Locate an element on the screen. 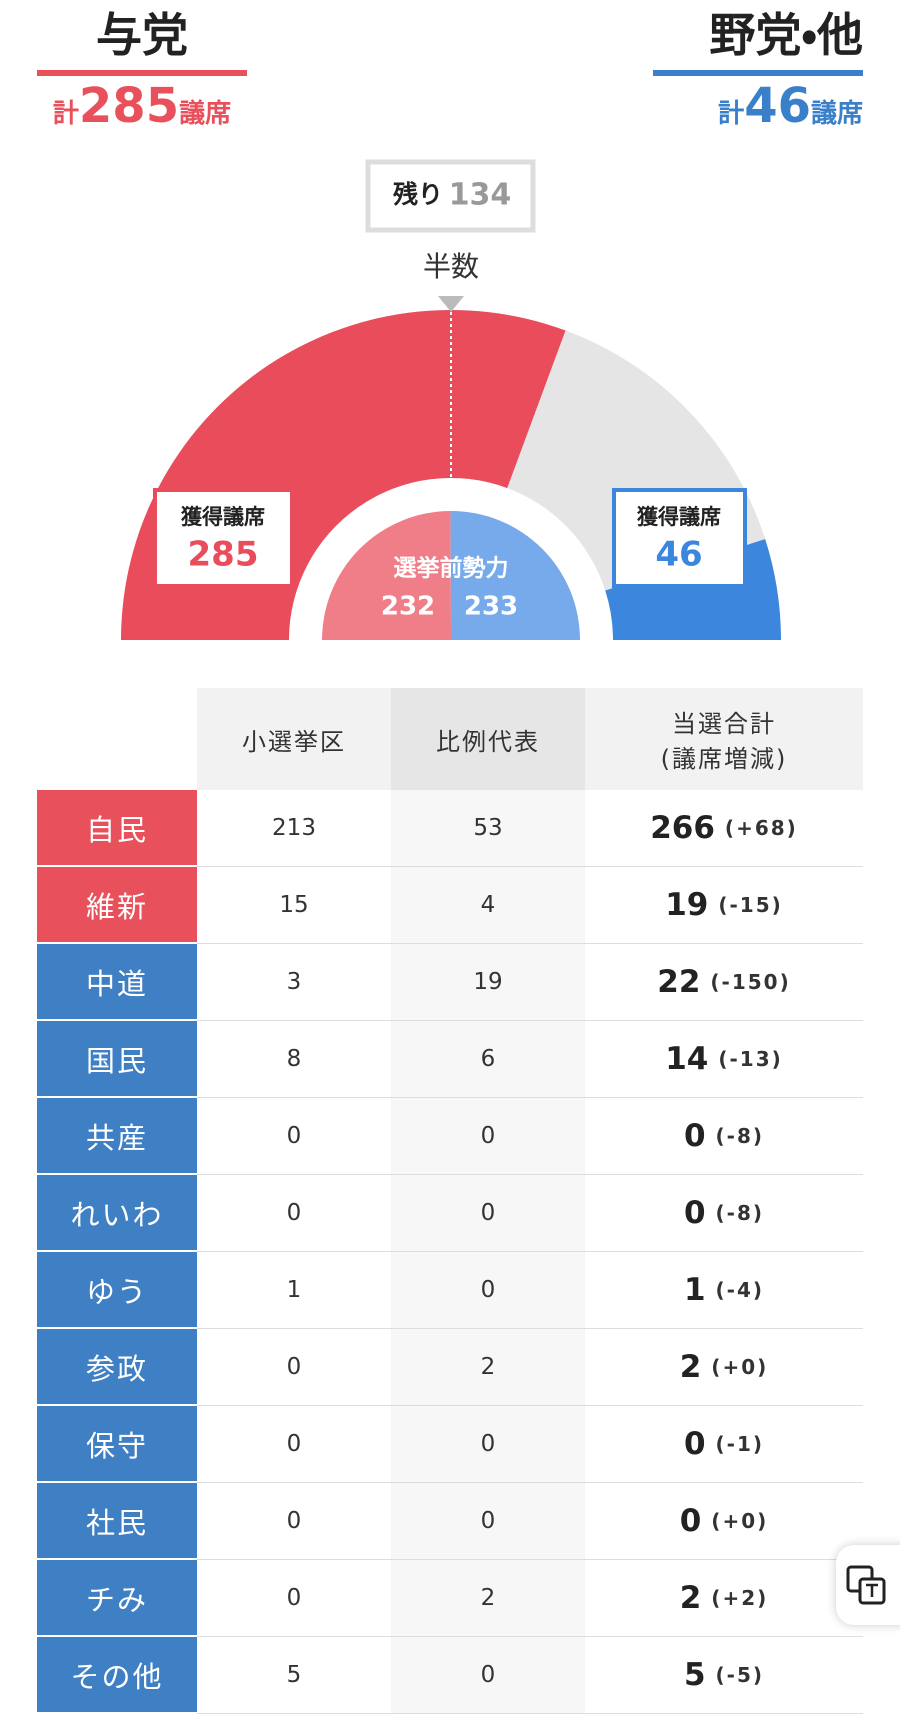 The image size is (900, 1714). district-cell: 213 is located at coordinates (294, 828).